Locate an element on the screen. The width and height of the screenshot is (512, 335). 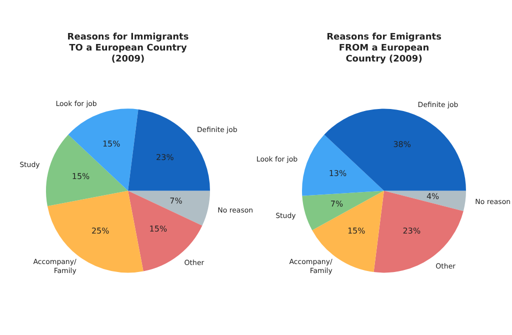
data-label: 38% is located at coordinates (402, 145).